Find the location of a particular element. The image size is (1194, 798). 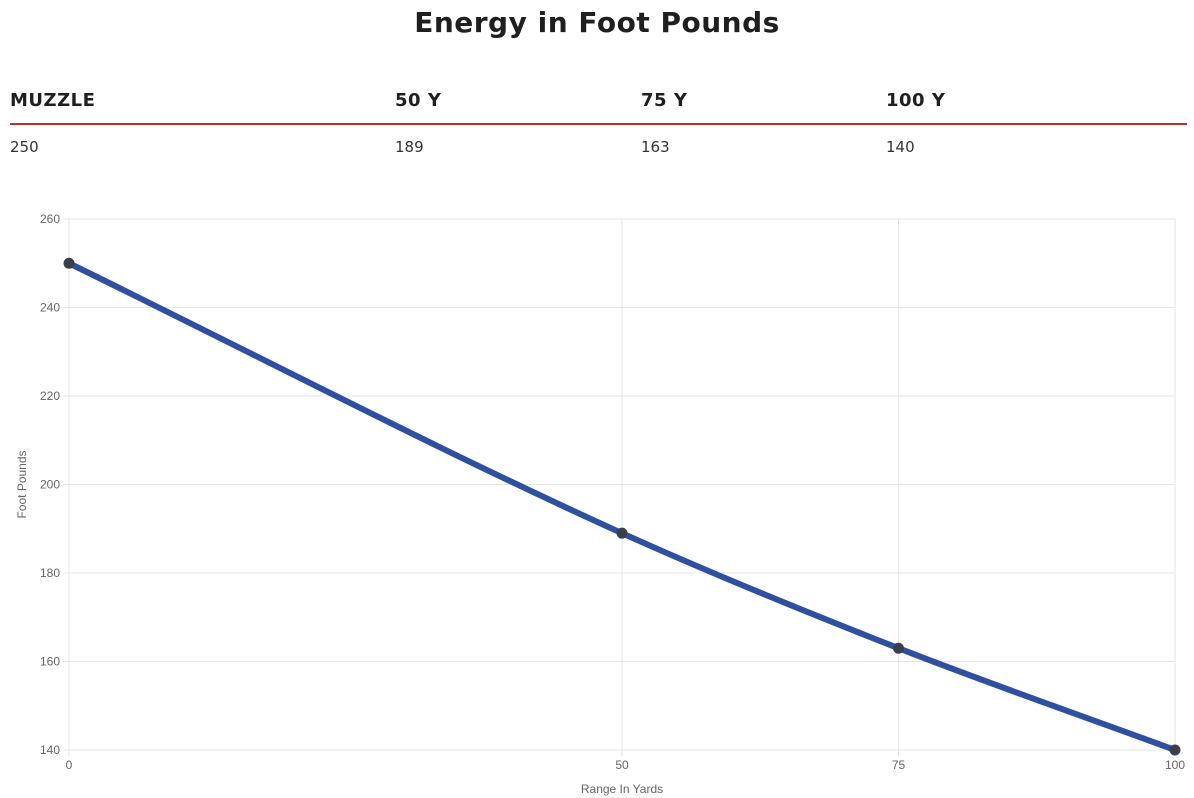

y-tick-label: 160 is located at coordinates (50, 662).